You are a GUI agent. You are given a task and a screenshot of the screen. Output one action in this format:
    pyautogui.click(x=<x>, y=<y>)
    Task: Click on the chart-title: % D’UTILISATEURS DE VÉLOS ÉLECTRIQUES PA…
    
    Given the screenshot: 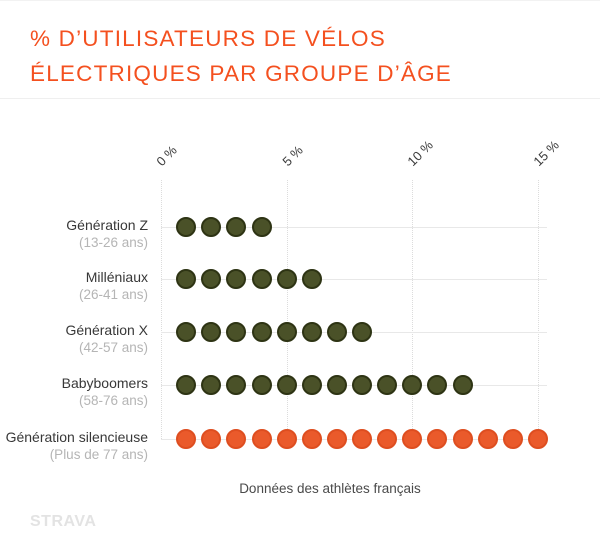 What is the action you would take?
    pyautogui.click(x=241, y=56)
    